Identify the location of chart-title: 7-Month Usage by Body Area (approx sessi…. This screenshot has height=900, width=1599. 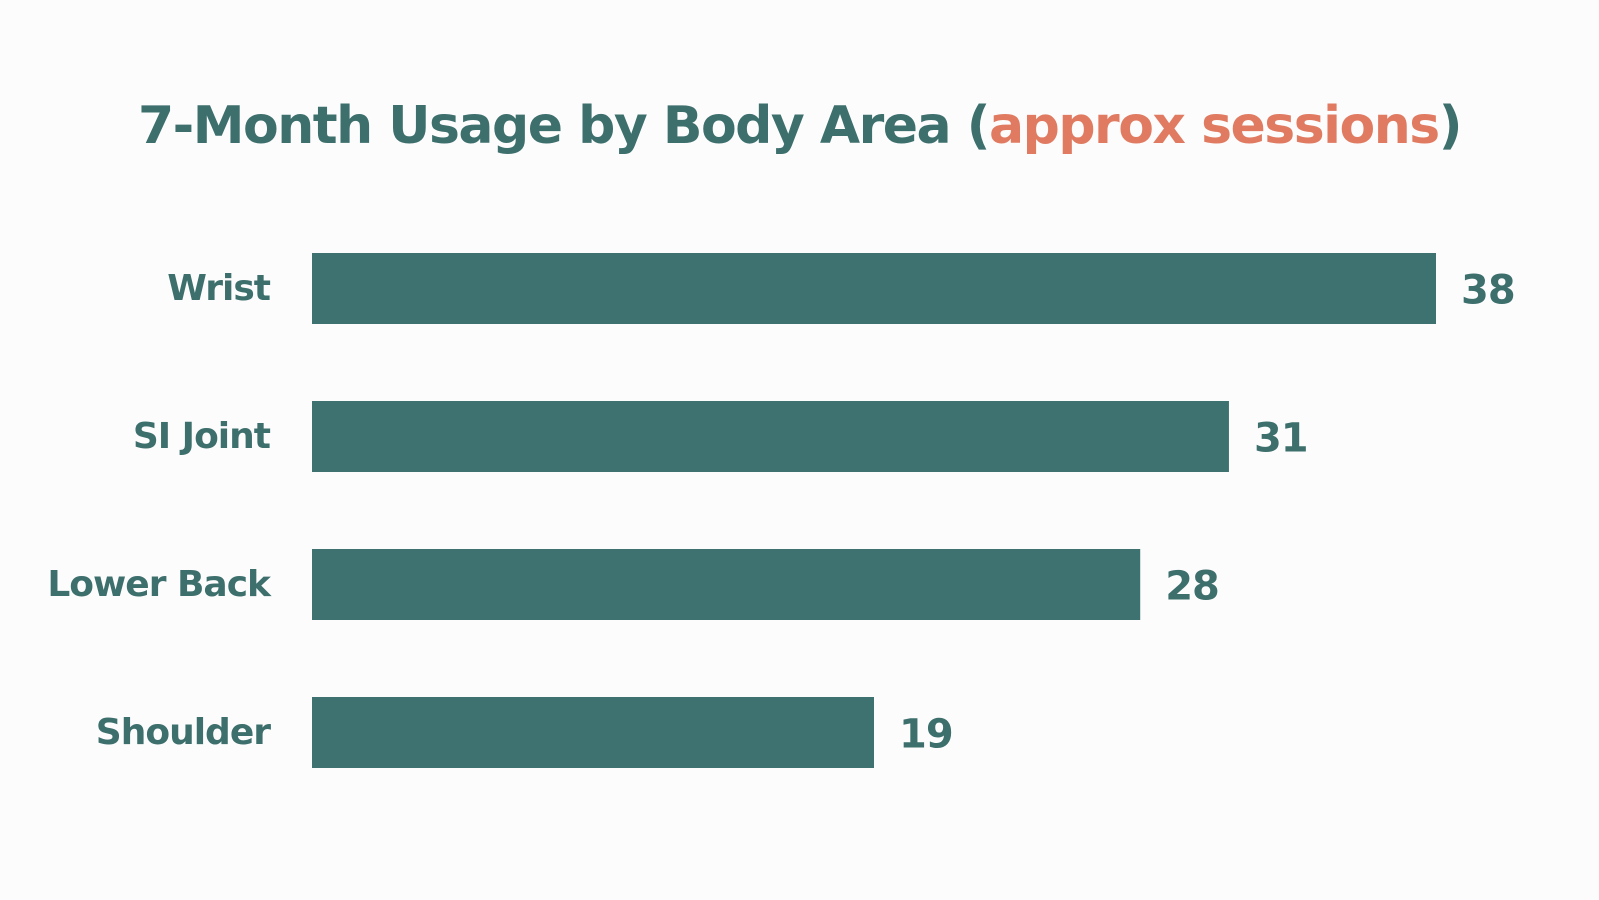
(799, 126).